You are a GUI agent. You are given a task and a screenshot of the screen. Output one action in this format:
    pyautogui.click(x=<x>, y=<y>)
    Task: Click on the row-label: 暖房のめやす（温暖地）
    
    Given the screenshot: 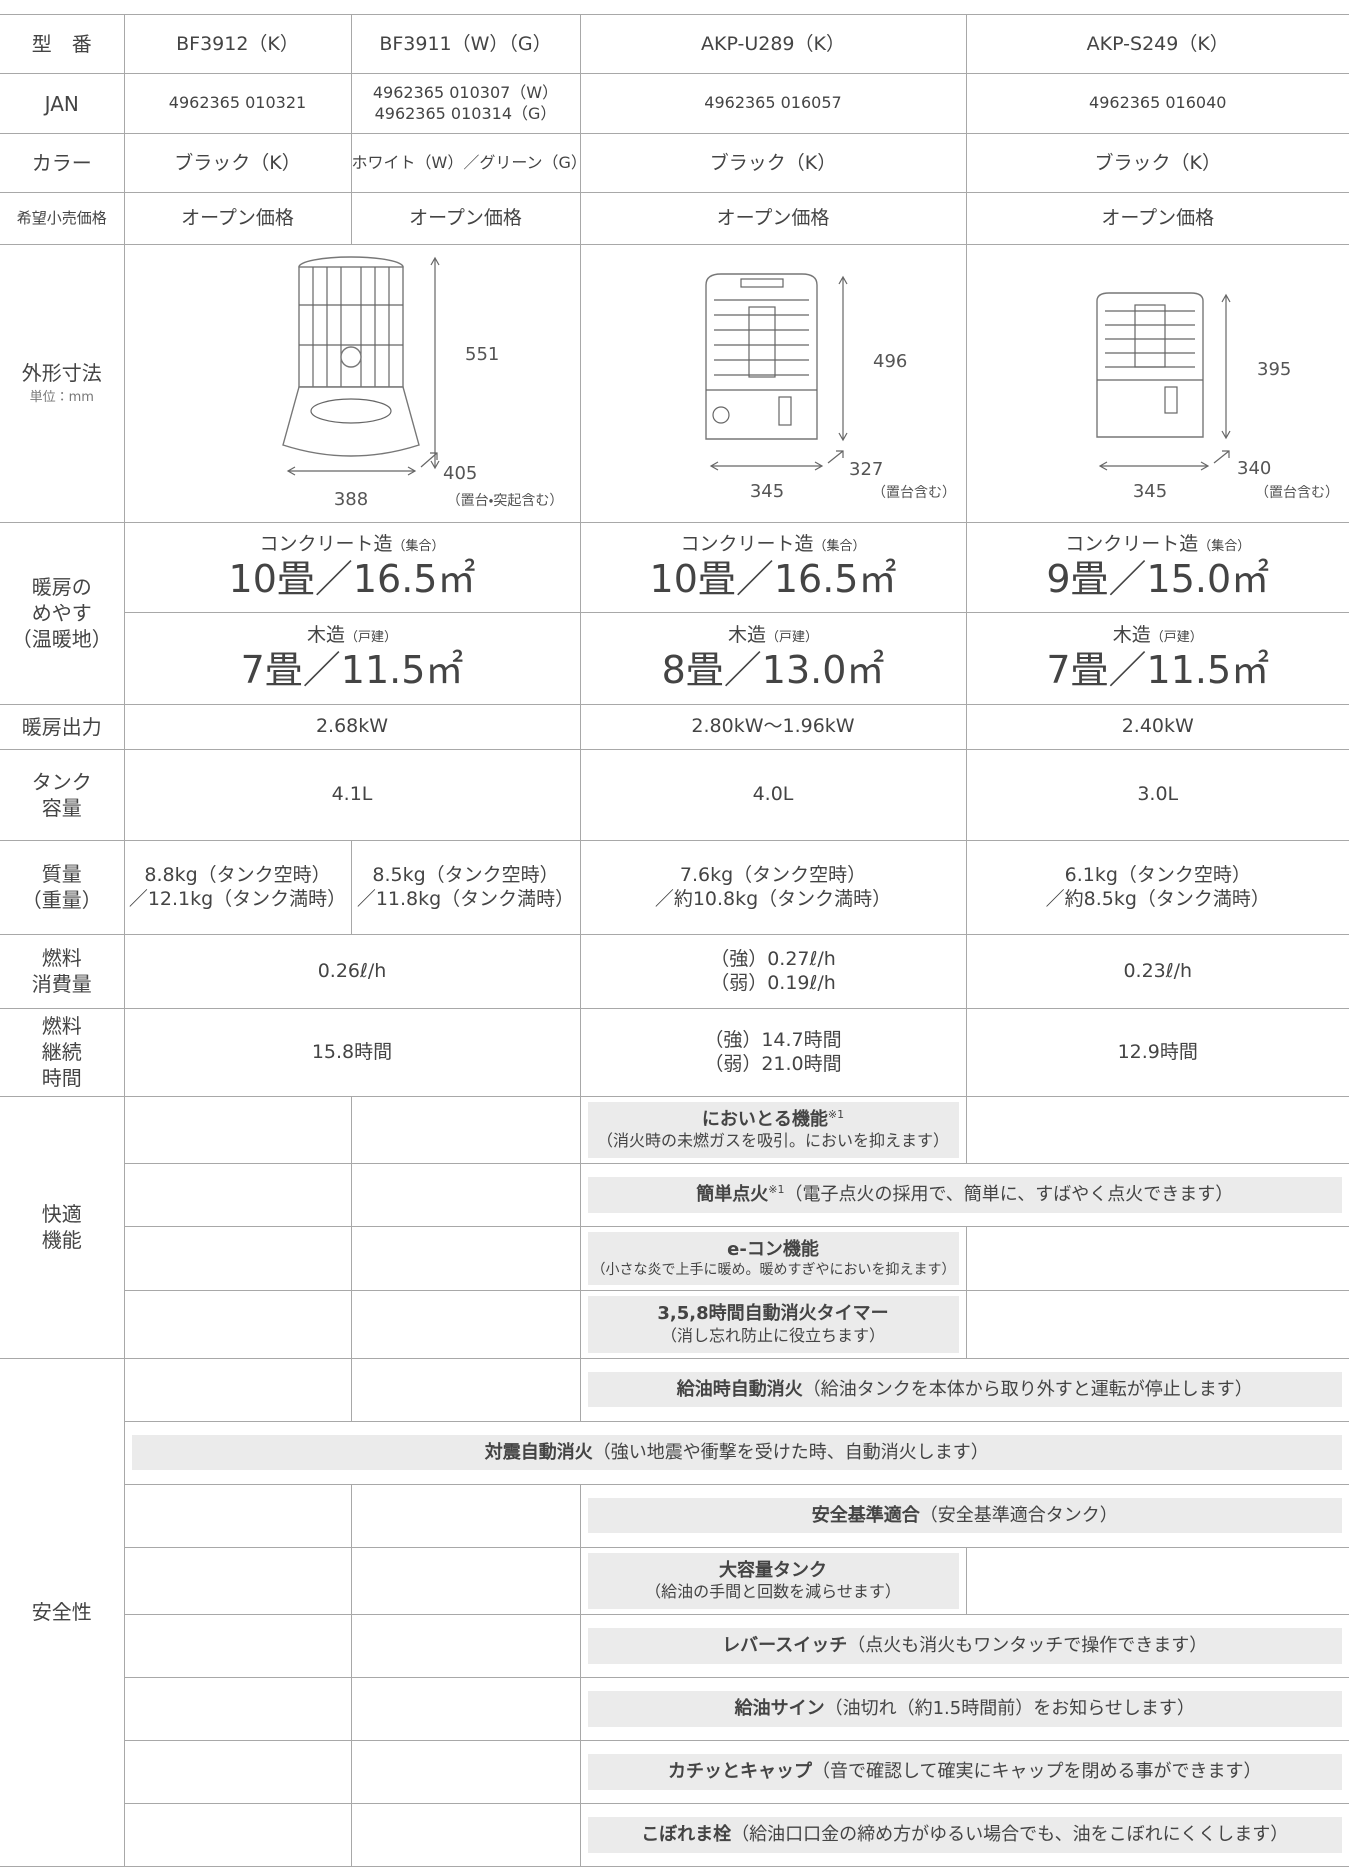 What is the action you would take?
    pyautogui.click(x=62, y=613)
    